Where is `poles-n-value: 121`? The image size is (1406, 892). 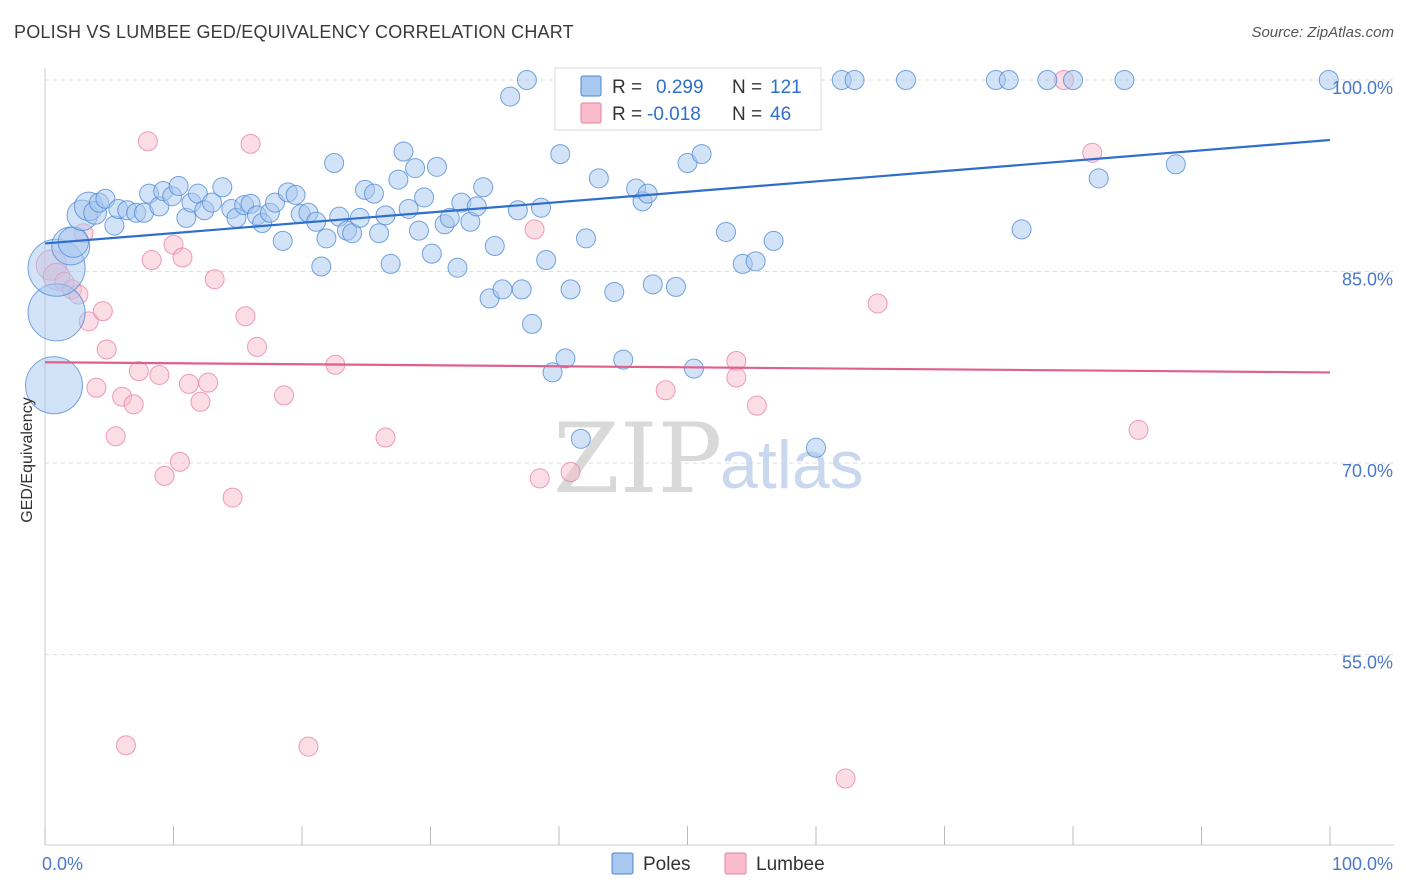 poles-n-value: 121 is located at coordinates (786, 87).